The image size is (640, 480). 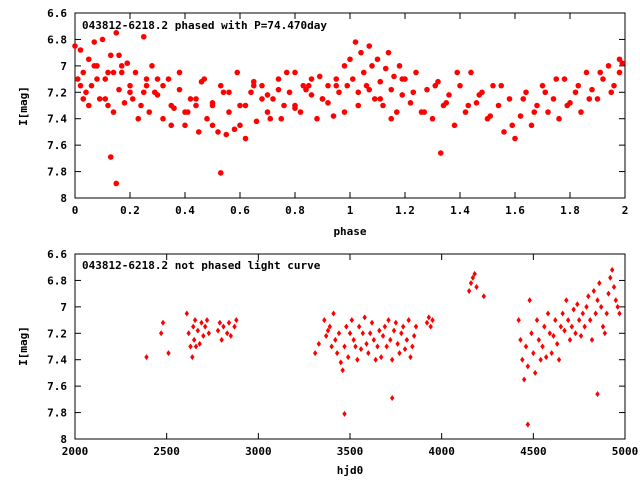 I want to click on x-axis-label: hjd0, so click(x=350, y=470).